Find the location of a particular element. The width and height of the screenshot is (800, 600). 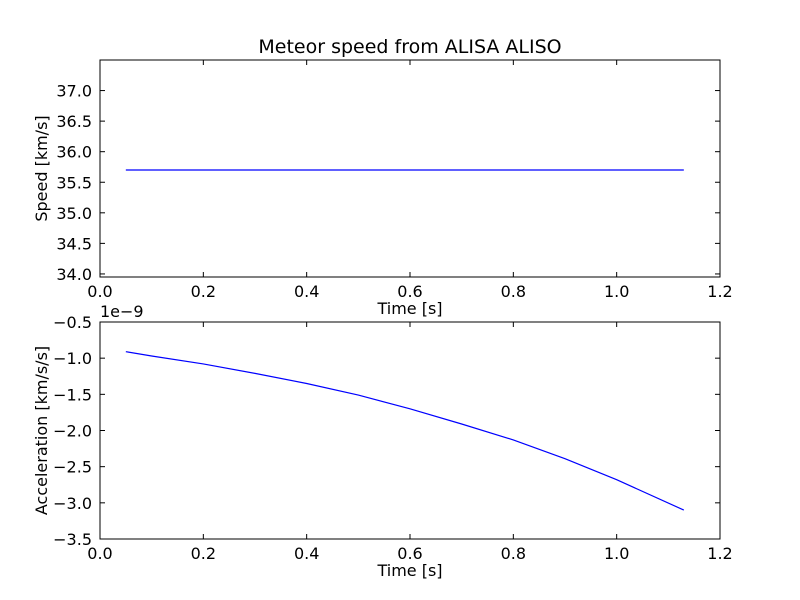

acceleration-x-tick-label: 0.2 is located at coordinates (203, 553).